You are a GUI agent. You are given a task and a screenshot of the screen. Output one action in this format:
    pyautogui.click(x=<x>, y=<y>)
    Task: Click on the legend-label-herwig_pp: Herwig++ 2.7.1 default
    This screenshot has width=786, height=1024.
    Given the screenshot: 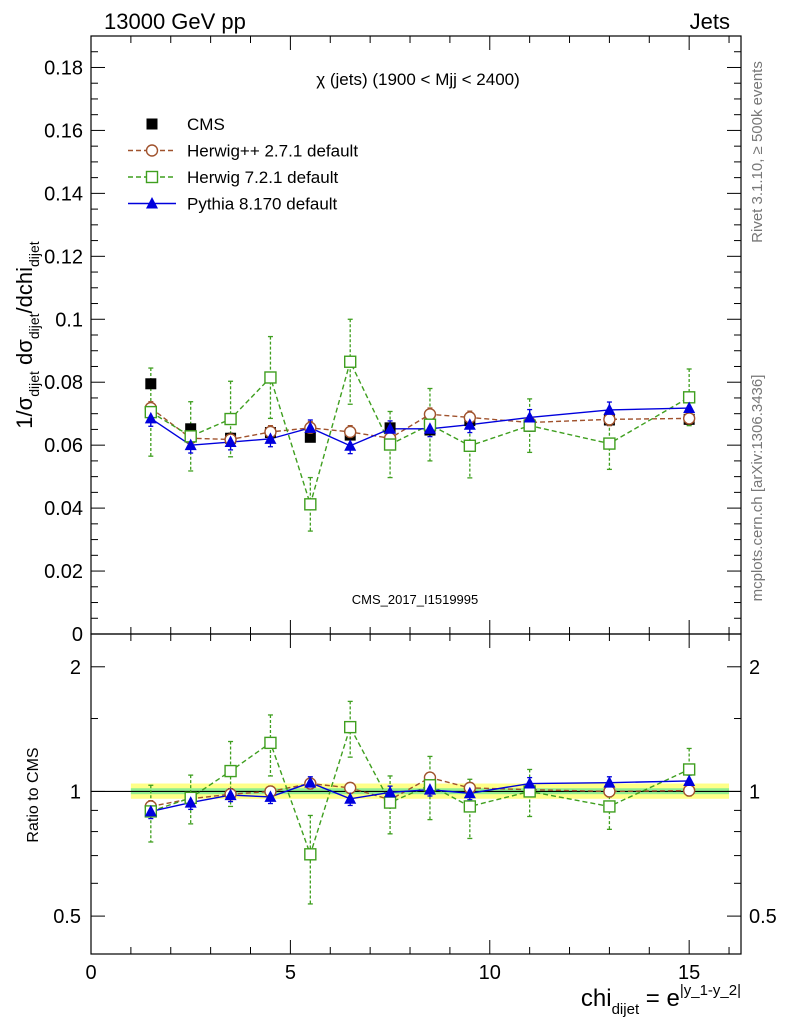 What is the action you would take?
    pyautogui.click(x=272, y=151)
    